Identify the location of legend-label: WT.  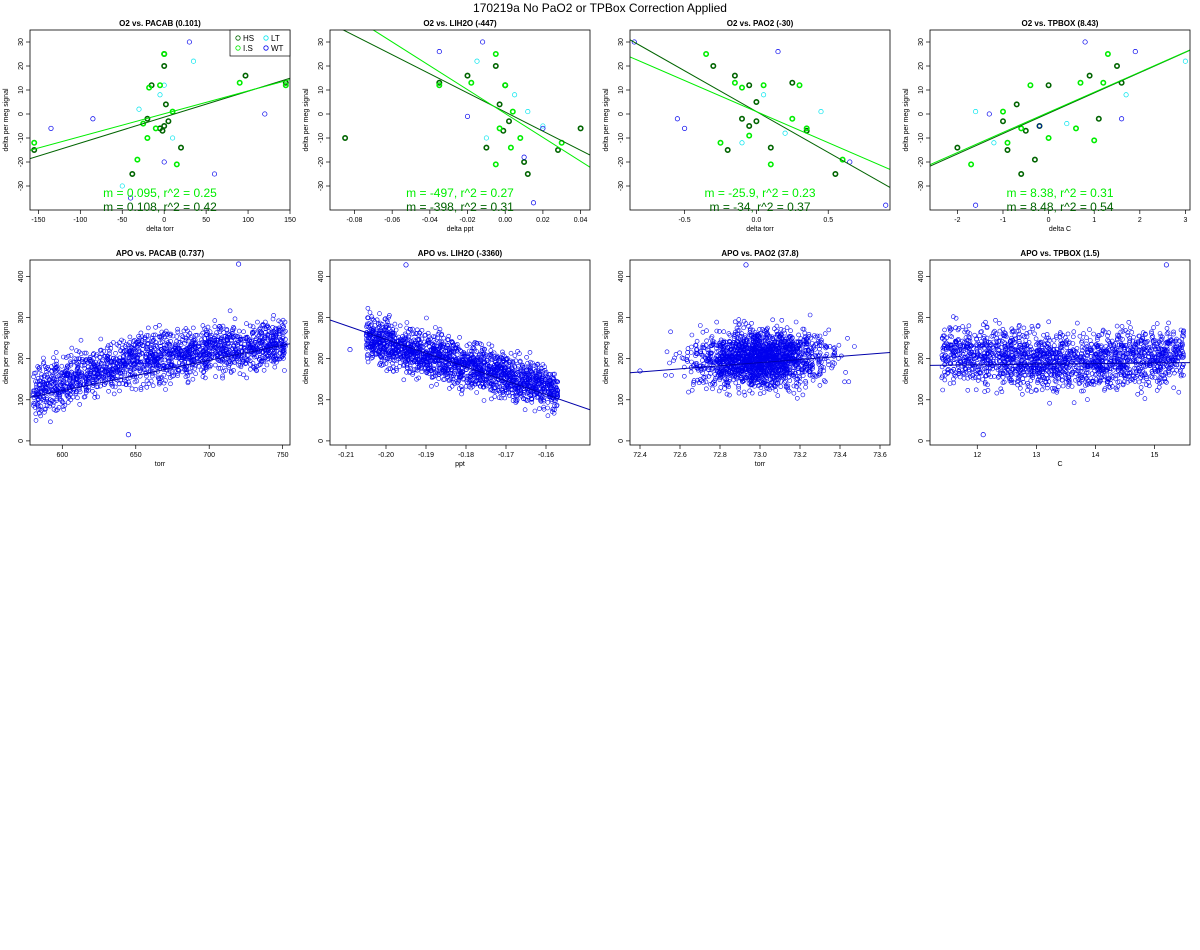
(277, 48).